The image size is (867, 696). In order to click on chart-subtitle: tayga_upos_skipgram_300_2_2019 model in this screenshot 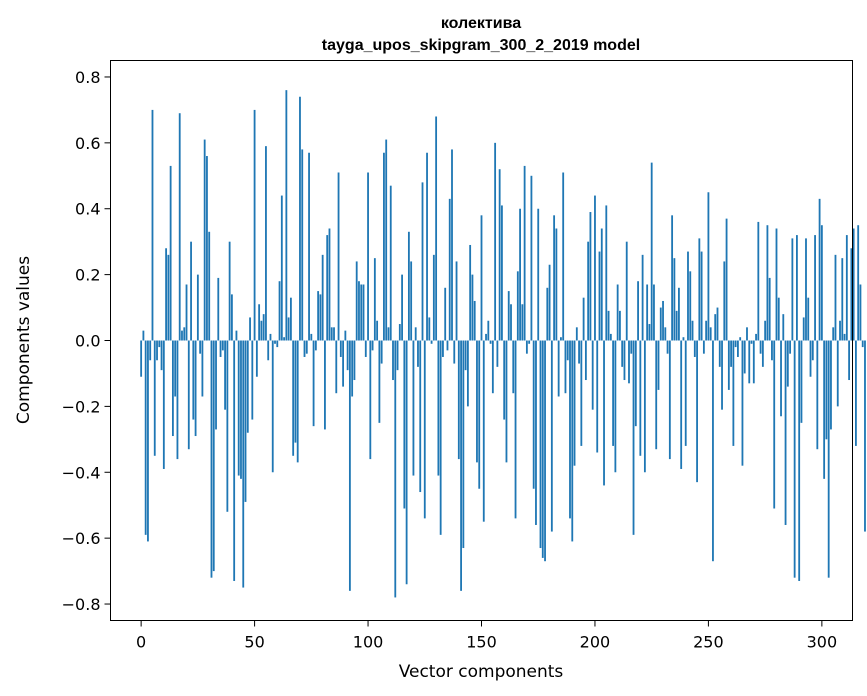, I will do `click(481, 45)`.